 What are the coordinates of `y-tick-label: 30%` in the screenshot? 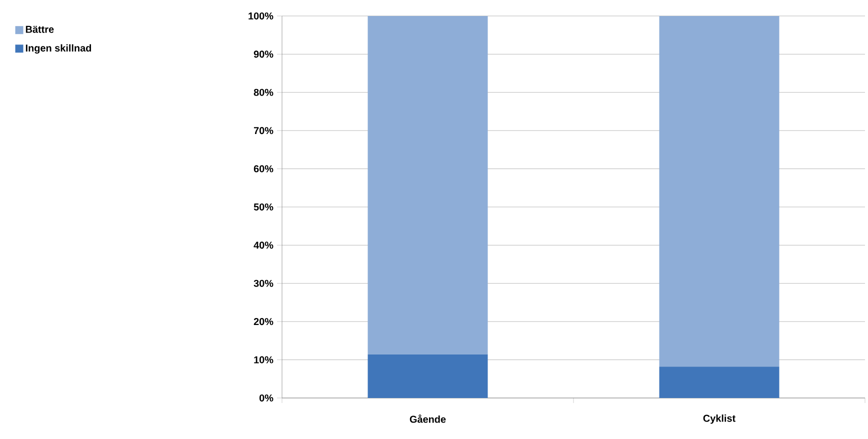 It's located at (264, 283).